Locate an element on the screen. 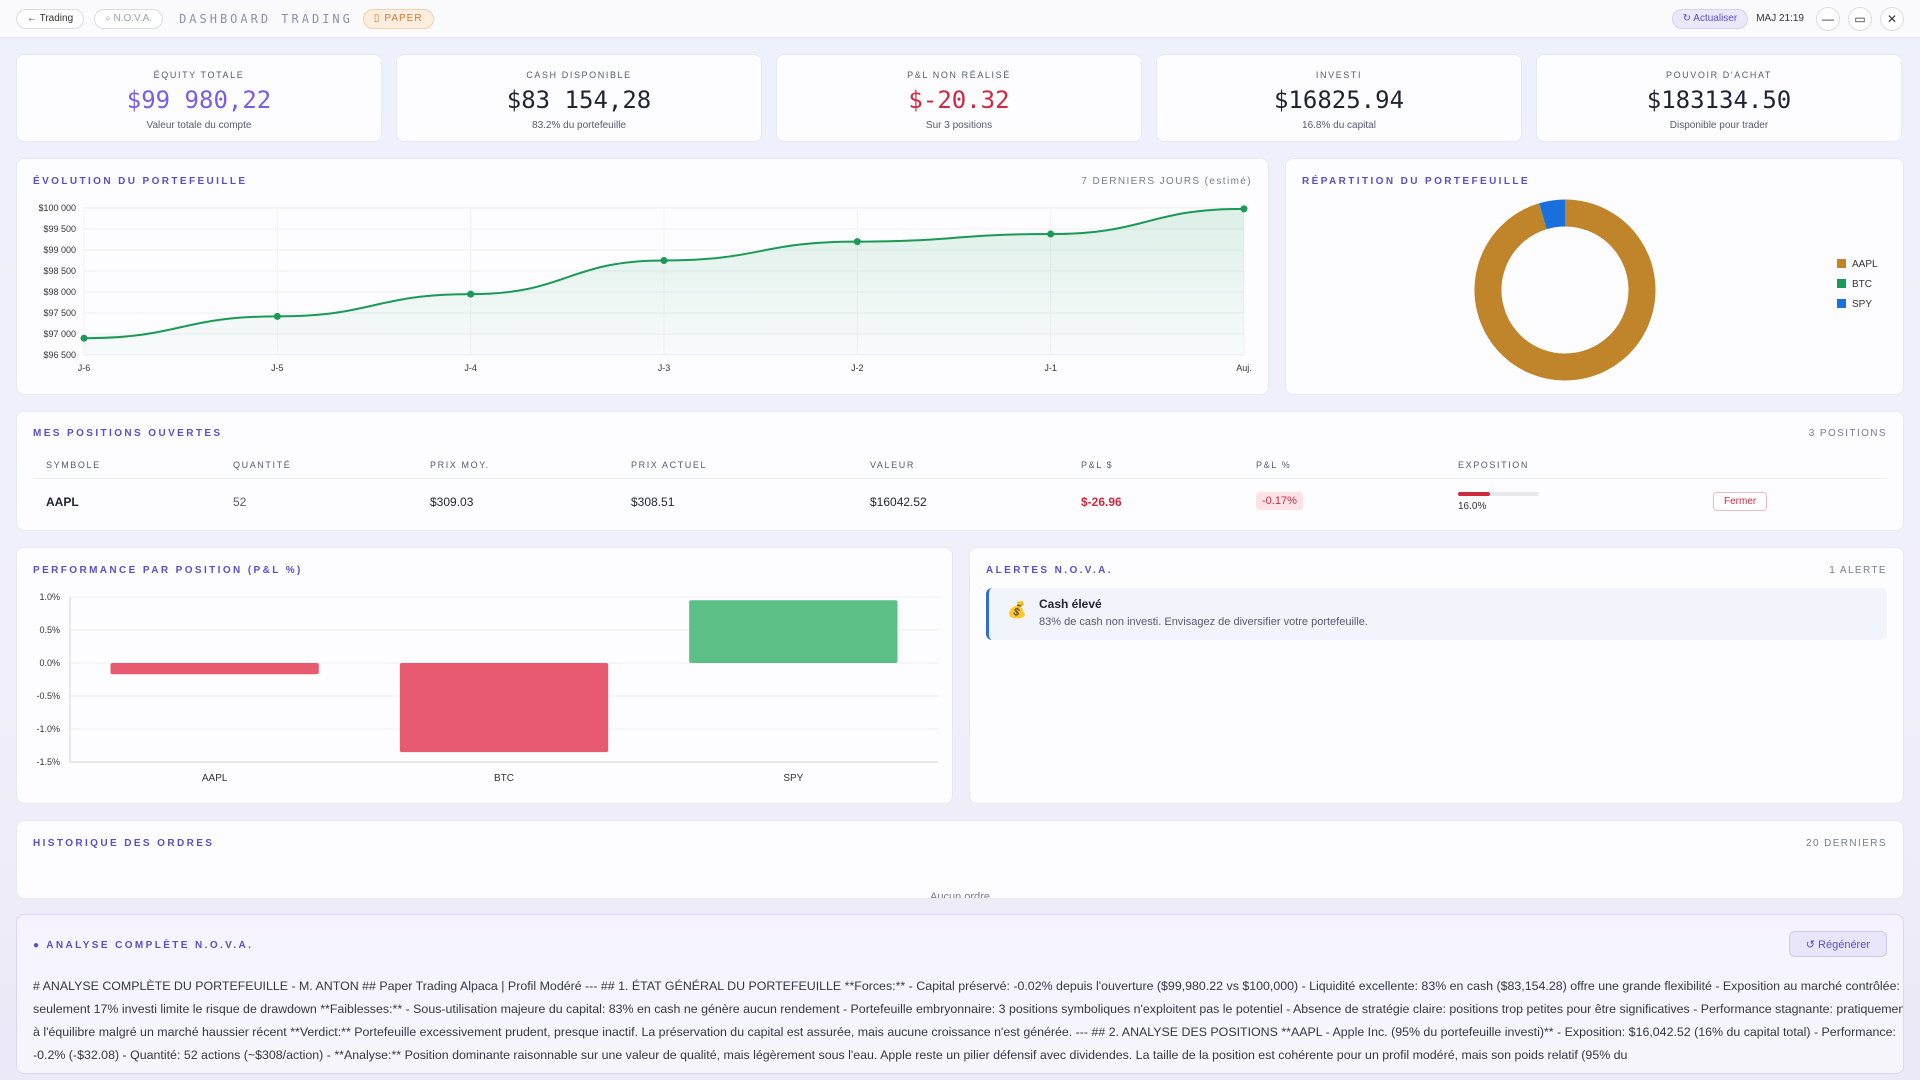  row-pnl: $-26.96 is located at coordinates (1101, 502).